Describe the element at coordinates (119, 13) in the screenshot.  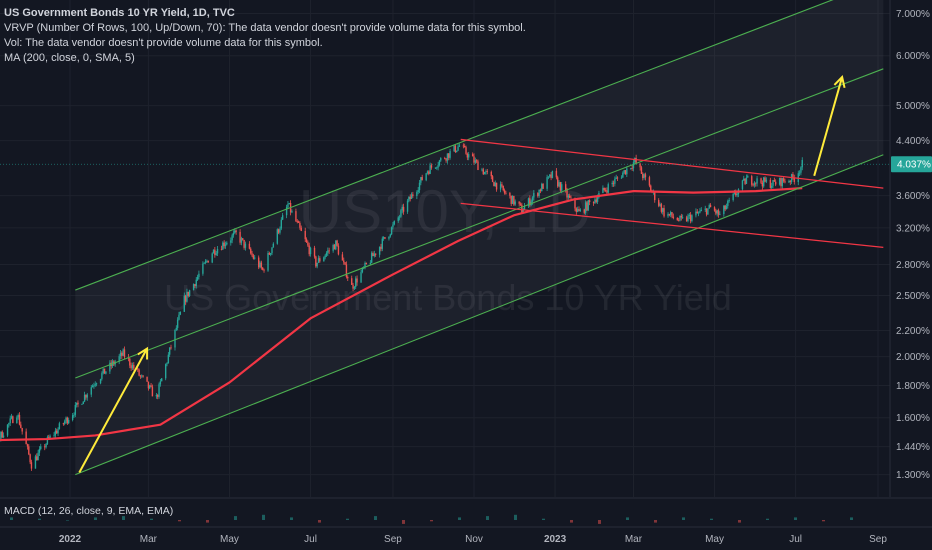
I see `symbol-title: US Government Bonds 10 YR Yield, 1D, TVC` at that location.